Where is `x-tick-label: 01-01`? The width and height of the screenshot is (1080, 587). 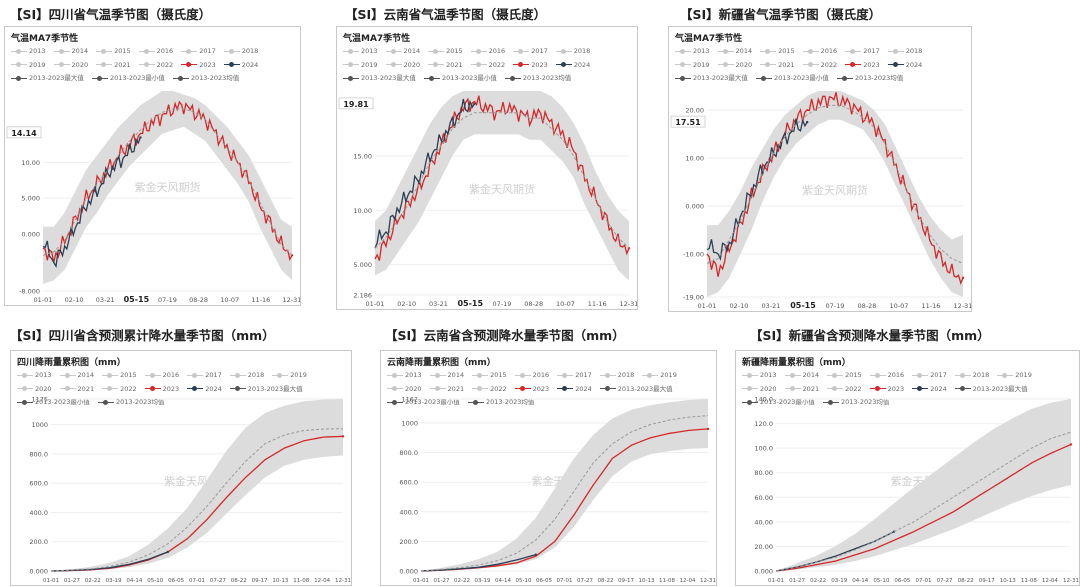
x-tick-label: 01-01 is located at coordinates (421, 581).